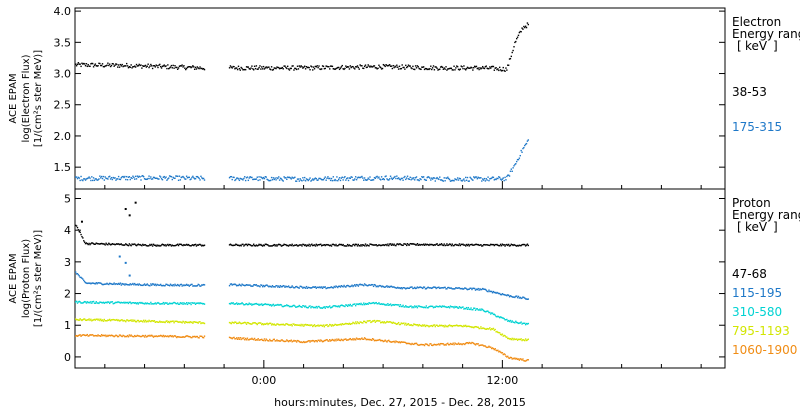  What do you see at coordinates (302, 47) in the screenshot?
I see `electron-series` at bounding box center [302, 47].